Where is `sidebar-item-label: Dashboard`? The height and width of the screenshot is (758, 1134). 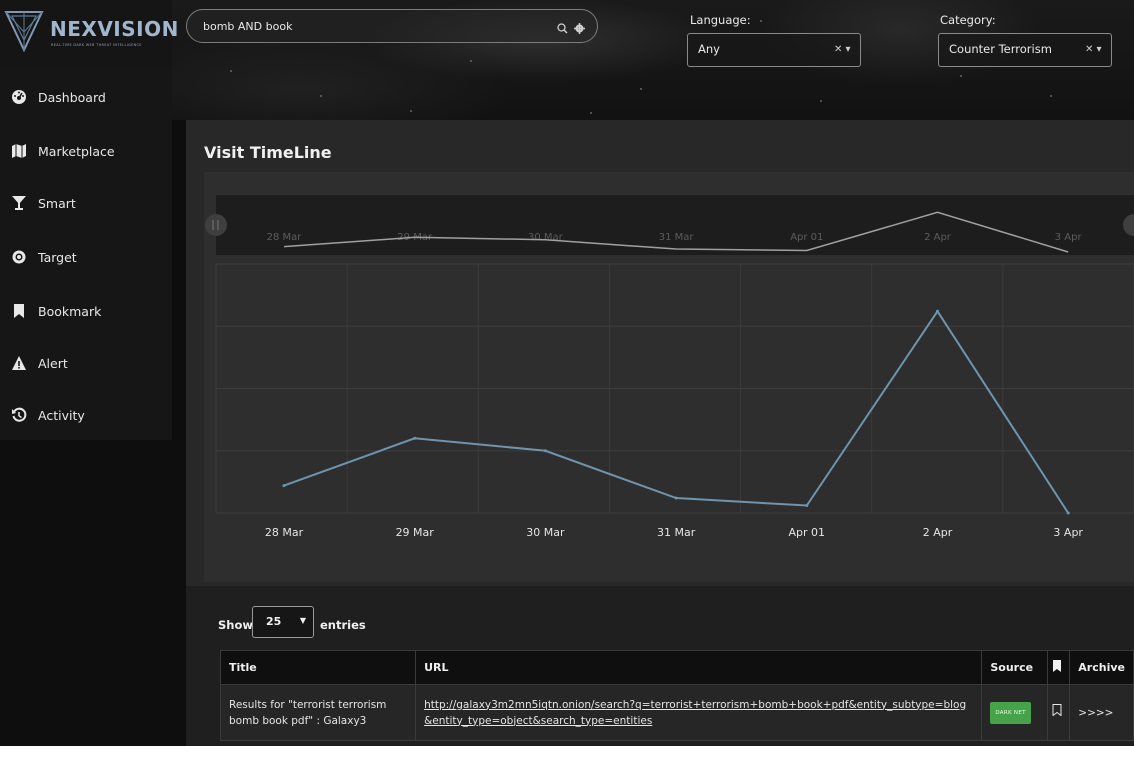
sidebar-item-label: Dashboard is located at coordinates (72, 97).